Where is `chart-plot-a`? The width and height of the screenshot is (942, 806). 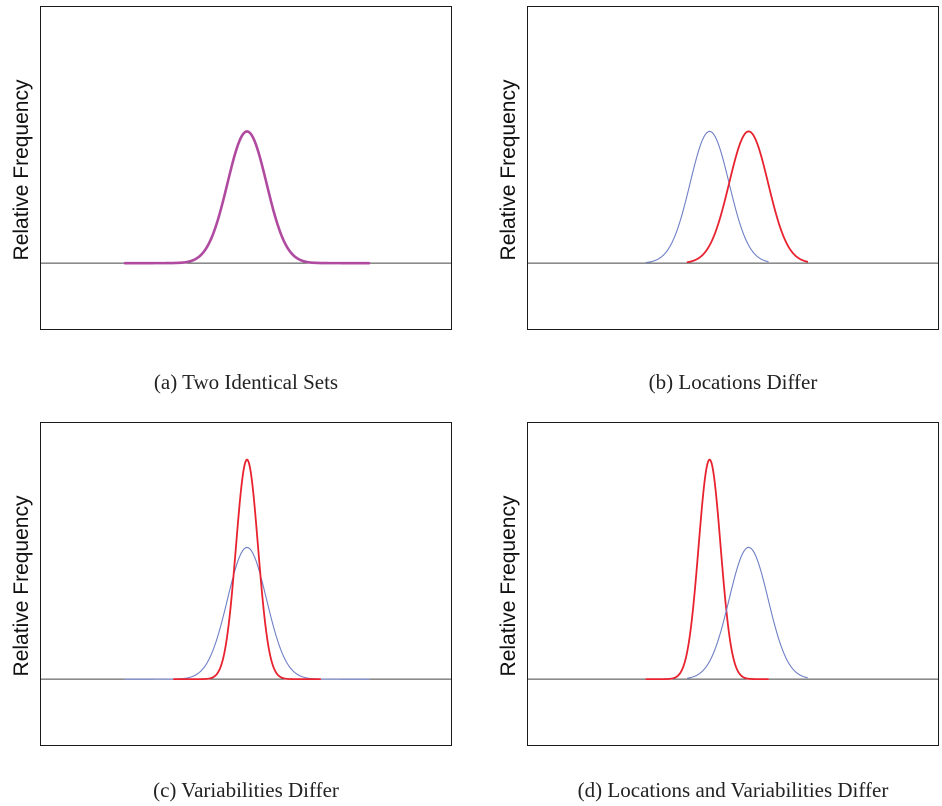 chart-plot-a is located at coordinates (246, 197).